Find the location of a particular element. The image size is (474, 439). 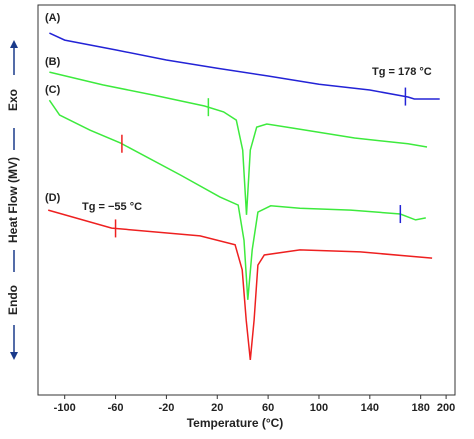

series-label: (B) is located at coordinates (53, 62).